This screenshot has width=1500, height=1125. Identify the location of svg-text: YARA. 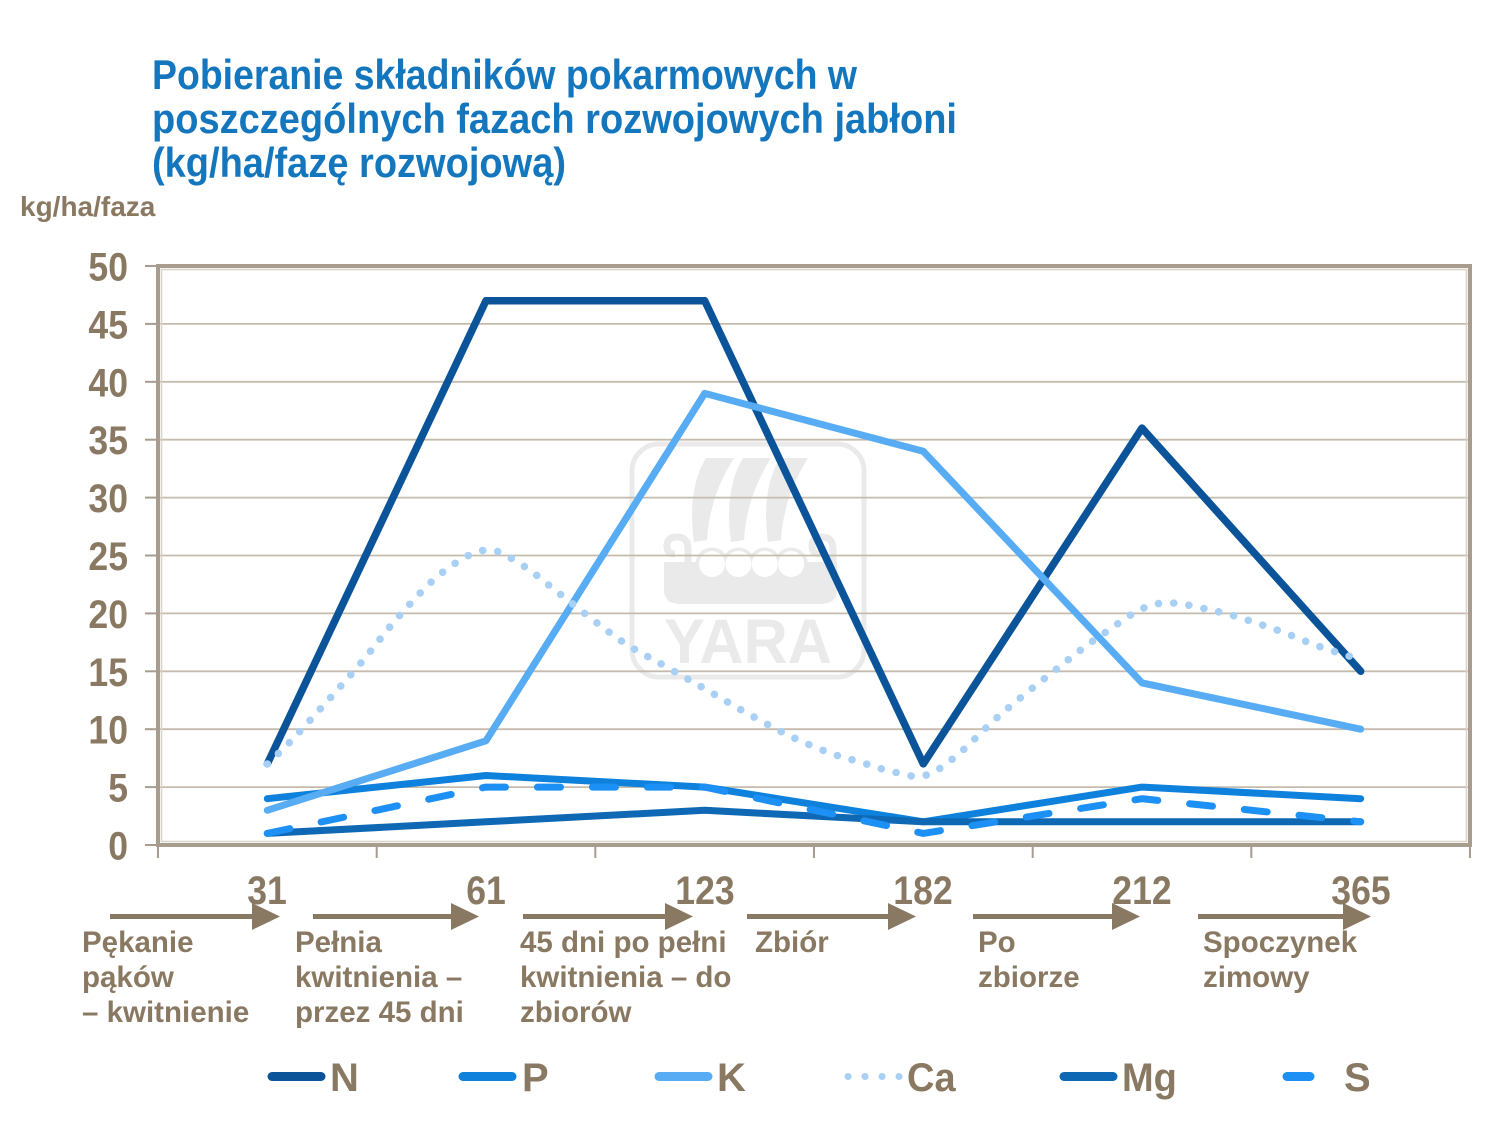
(748, 642).